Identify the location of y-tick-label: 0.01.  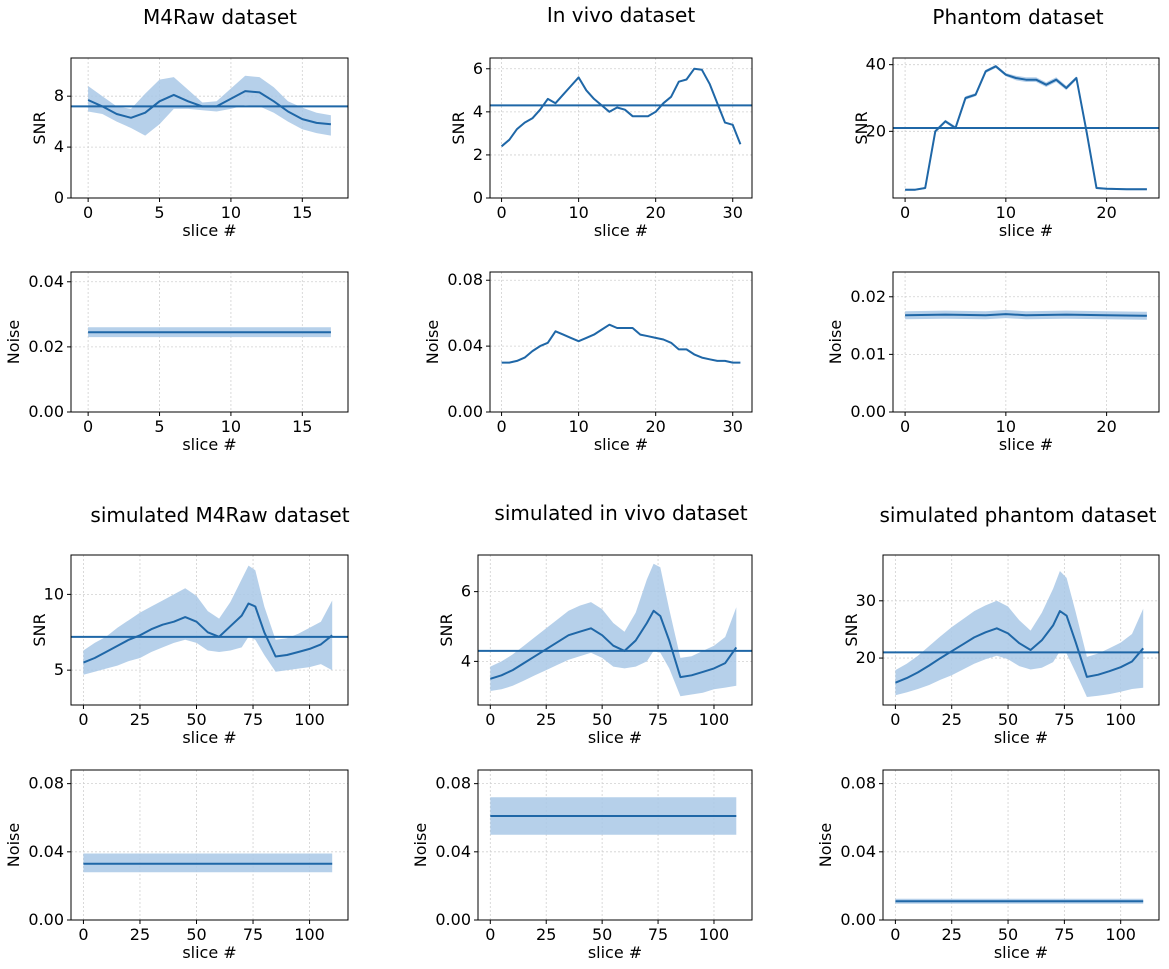
(868, 353).